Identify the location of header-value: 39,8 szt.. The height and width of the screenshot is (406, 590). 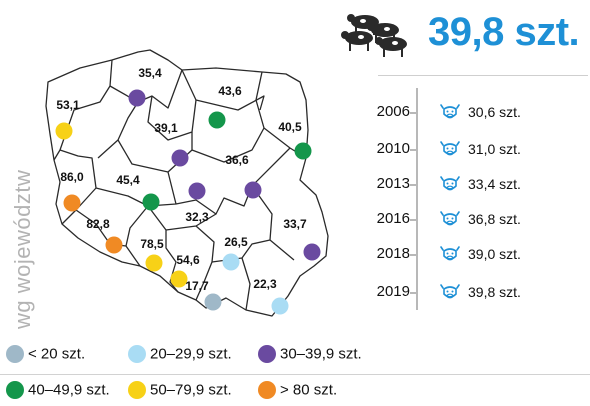
(504, 32).